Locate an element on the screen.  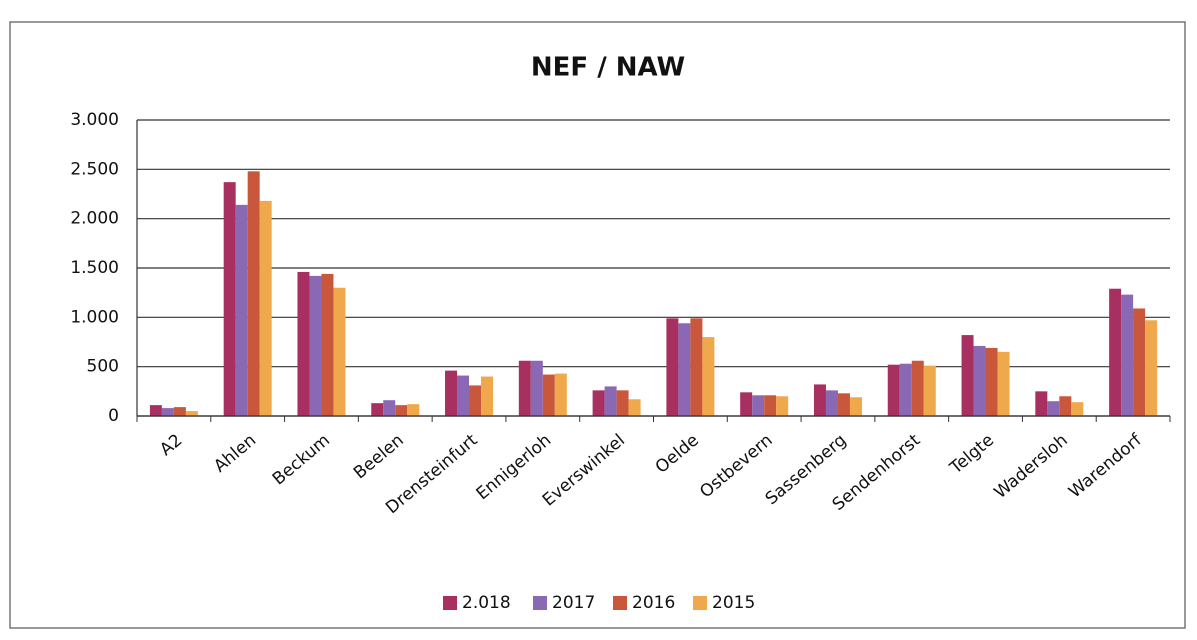
y-tick-label: 1.000 is located at coordinates (94, 317).